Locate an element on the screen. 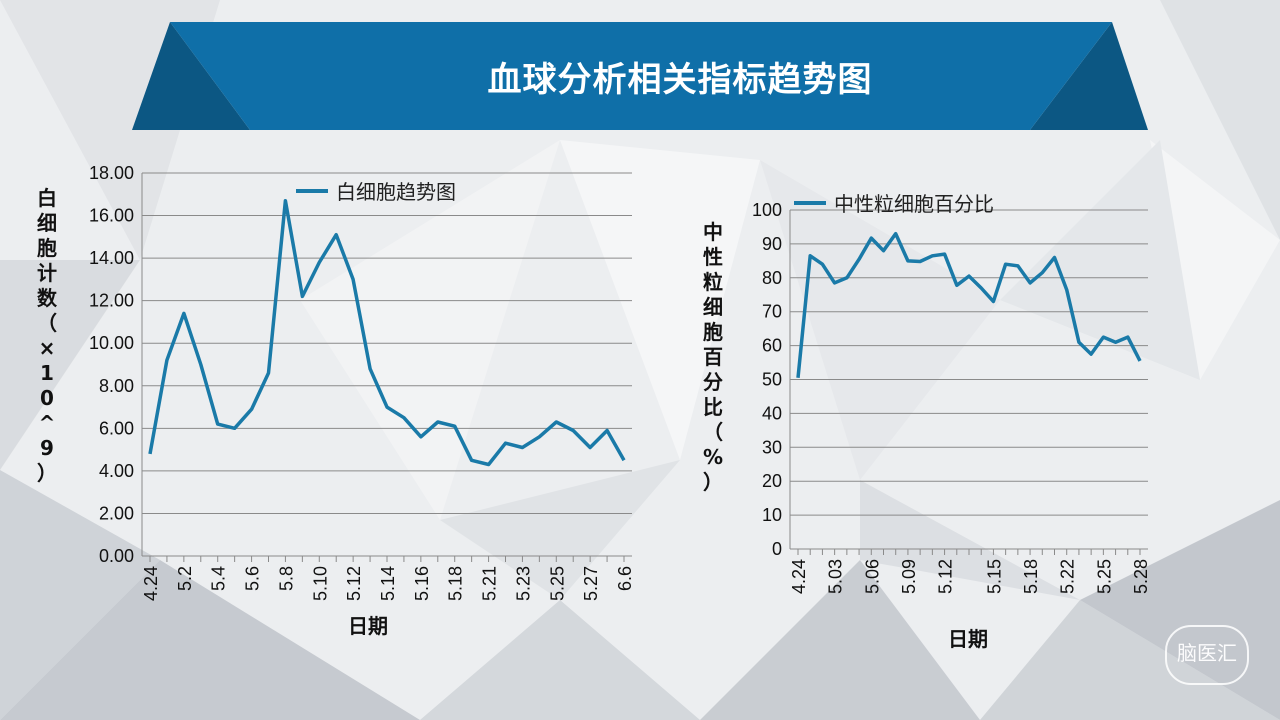 This screenshot has width=1280, height=720. wbc-y-axis-label-char: 胞 is located at coordinates (47, 248).